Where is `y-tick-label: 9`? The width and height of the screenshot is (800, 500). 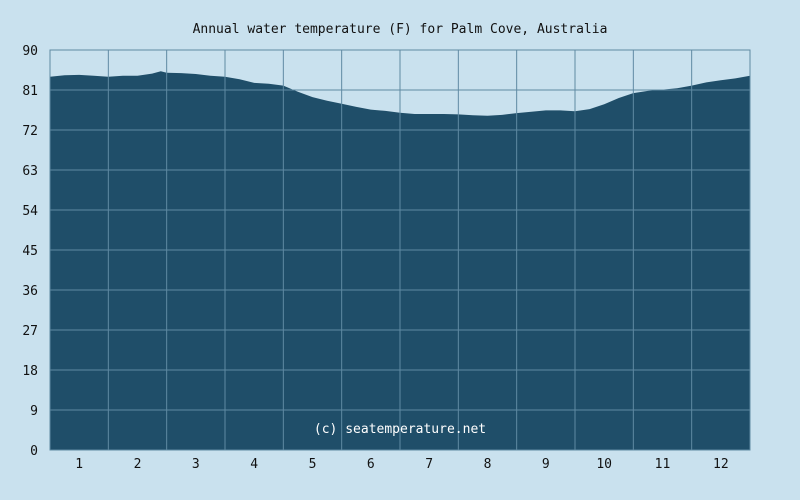 y-tick-label: 9 is located at coordinates (34, 411).